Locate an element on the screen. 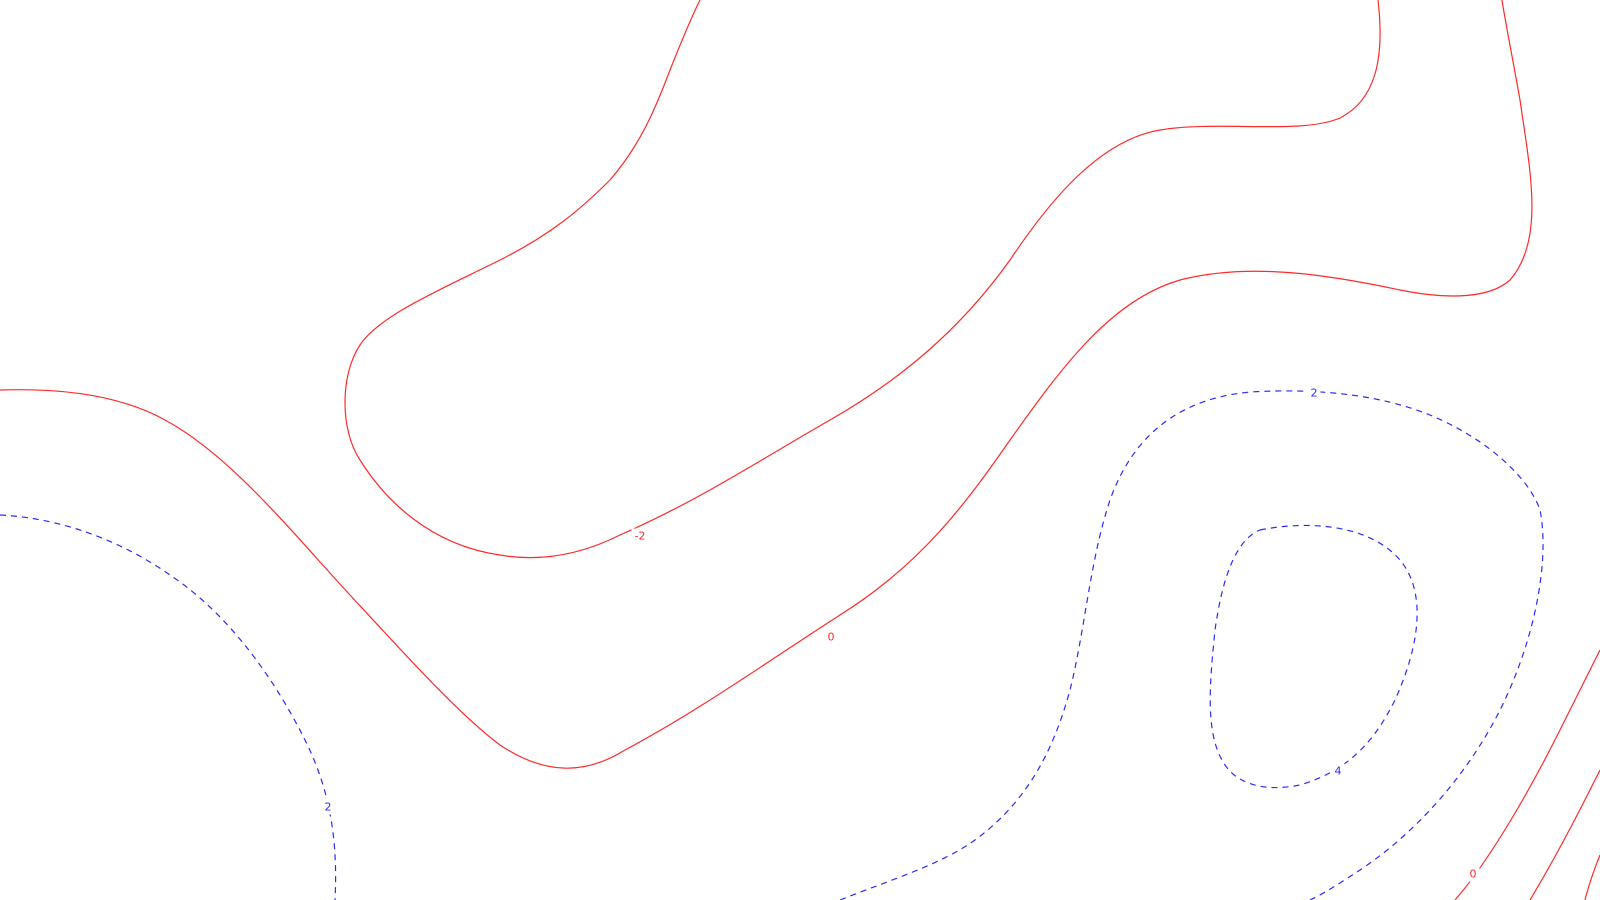 This screenshot has width=1600, height=900. contour-label-zero-main: 0 is located at coordinates (831, 637).